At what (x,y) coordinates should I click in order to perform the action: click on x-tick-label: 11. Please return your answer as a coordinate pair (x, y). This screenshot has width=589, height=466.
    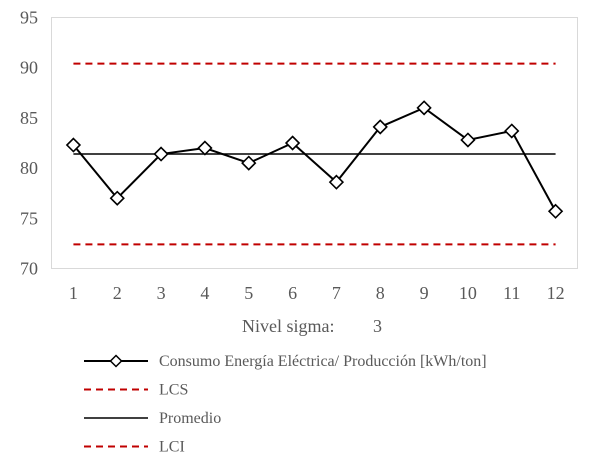
    Looking at the image, I should click on (511, 293).